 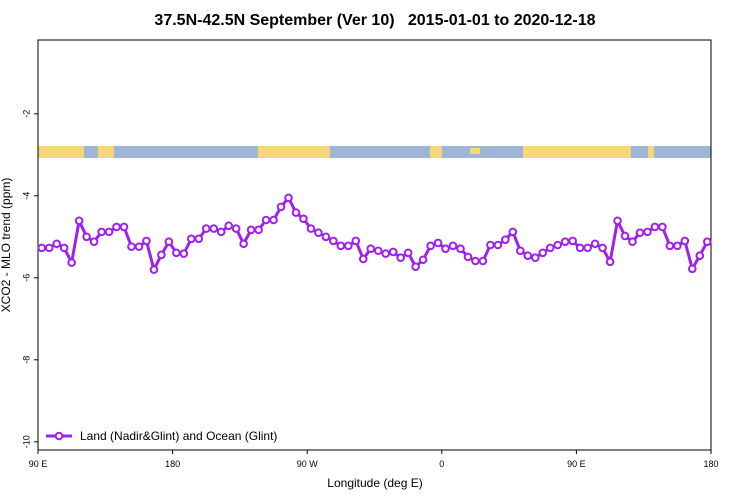 I want to click on legend-marker, so click(x=59, y=436).